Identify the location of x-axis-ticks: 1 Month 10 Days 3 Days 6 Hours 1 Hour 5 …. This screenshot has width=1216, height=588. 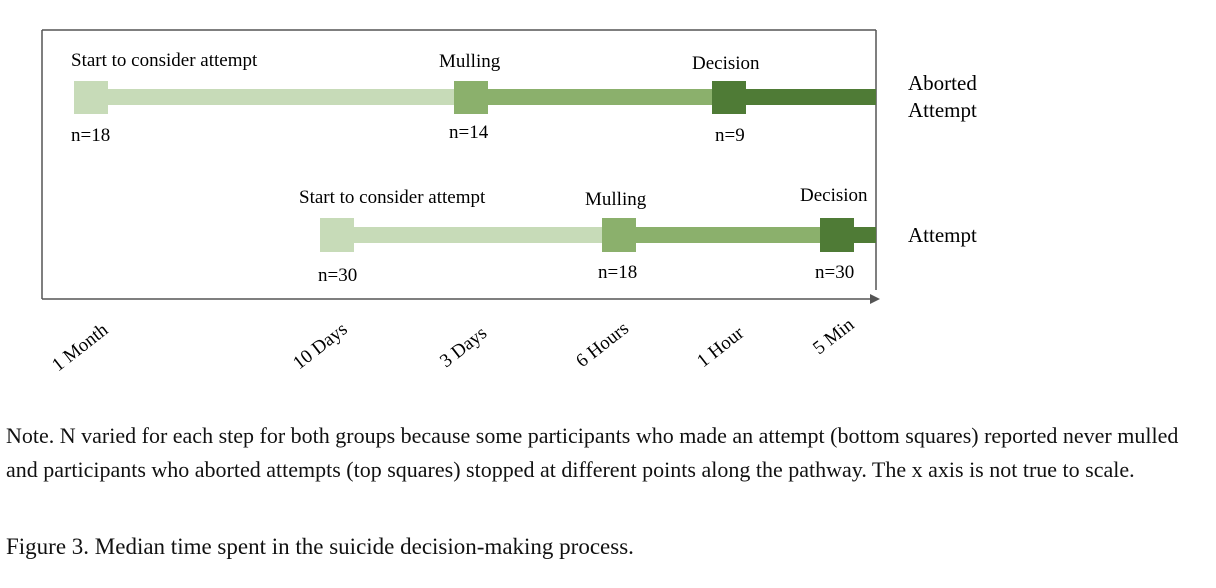
(453, 345).